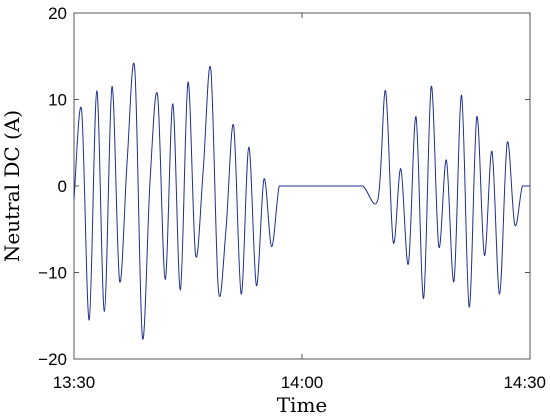 This screenshot has height=417, width=550. I want to click on y-tick-label-2: 0, so click(62, 186).